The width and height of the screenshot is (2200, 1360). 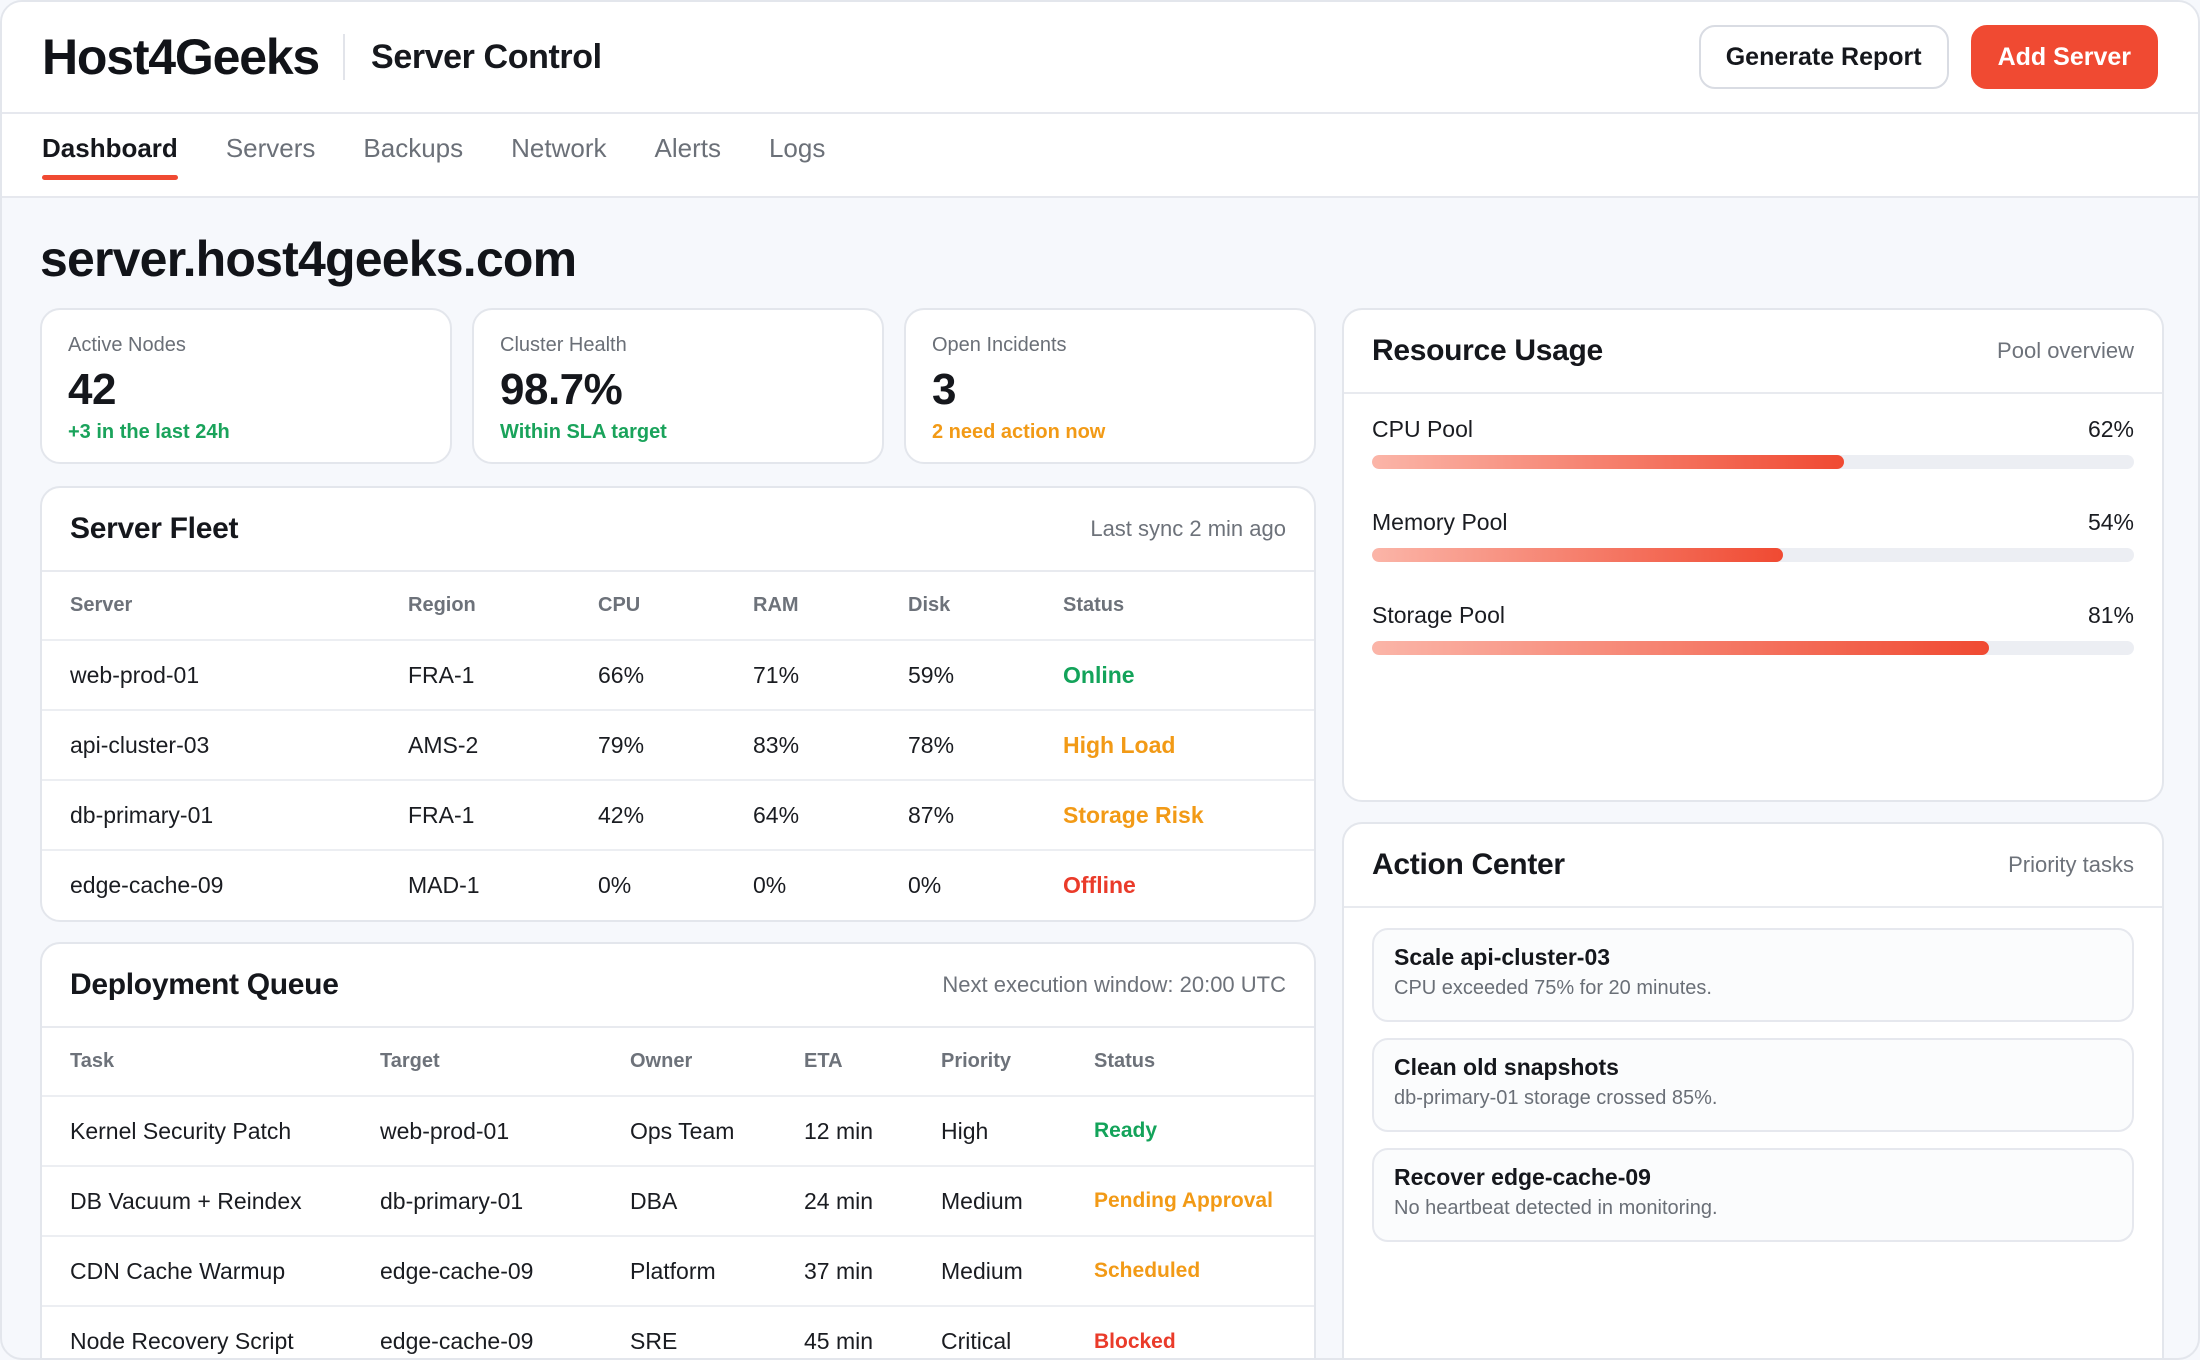 What do you see at coordinates (127, 345) in the screenshot?
I see `stat-label: Active Nodes` at bounding box center [127, 345].